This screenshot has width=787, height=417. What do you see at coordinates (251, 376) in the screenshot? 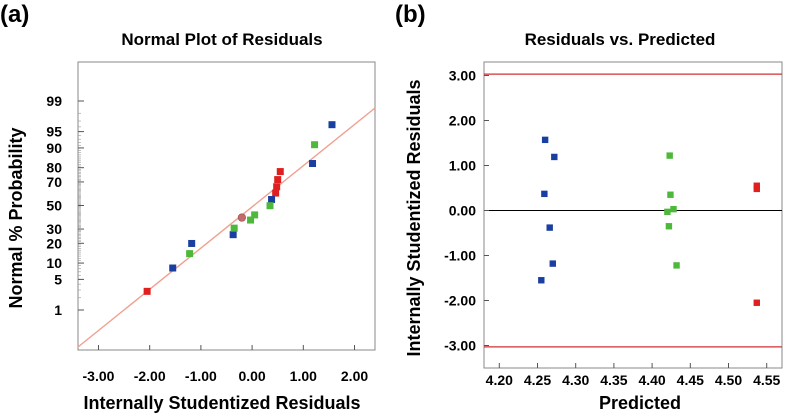
I see `panel-a-x-tick-label: 0.00` at bounding box center [251, 376].